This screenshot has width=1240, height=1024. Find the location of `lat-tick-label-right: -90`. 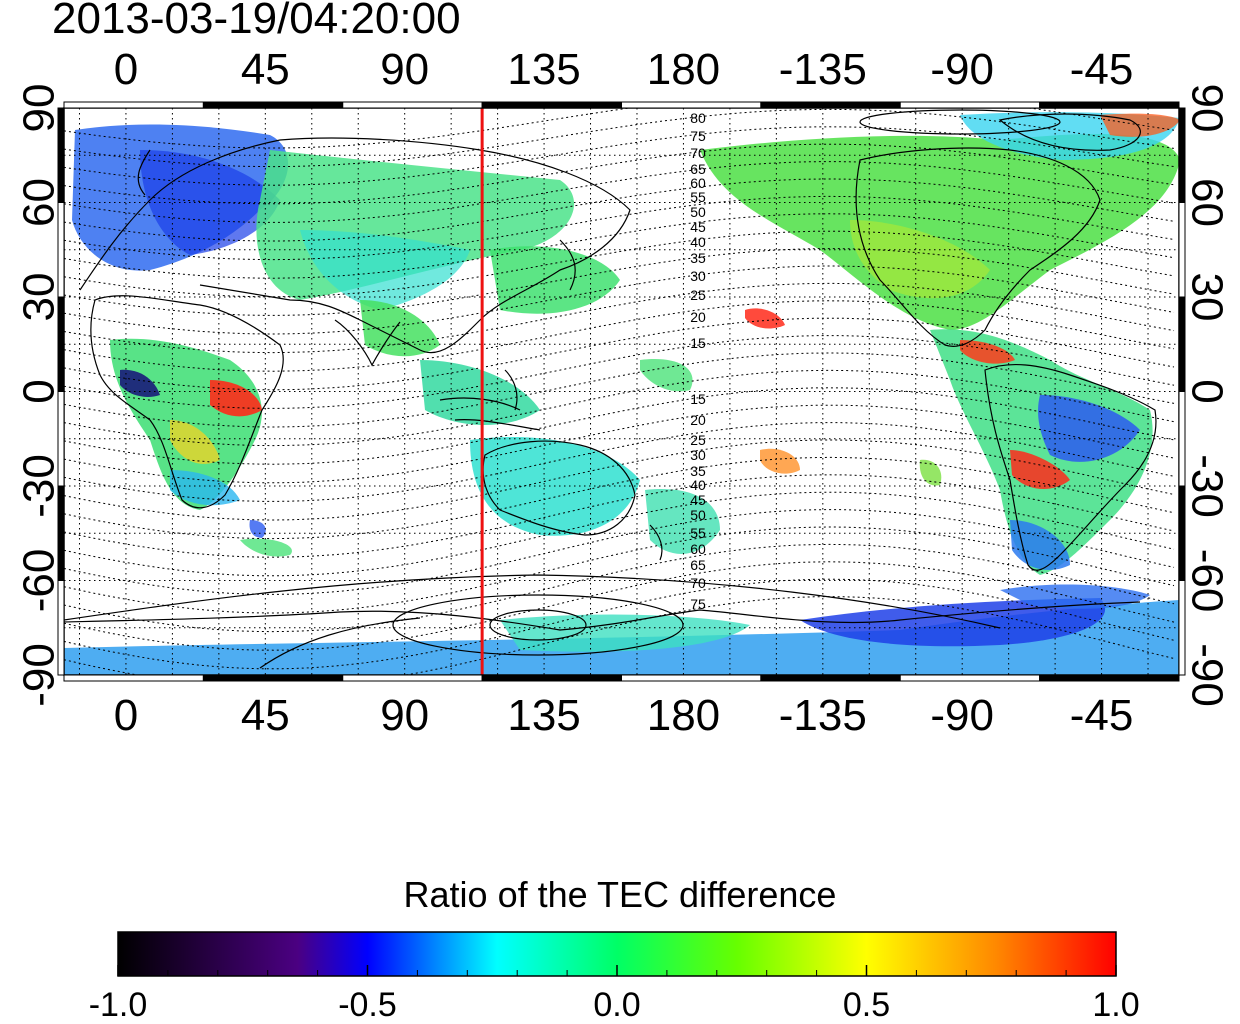

lat-tick-label-right: -90 is located at coordinates (1207, 675).